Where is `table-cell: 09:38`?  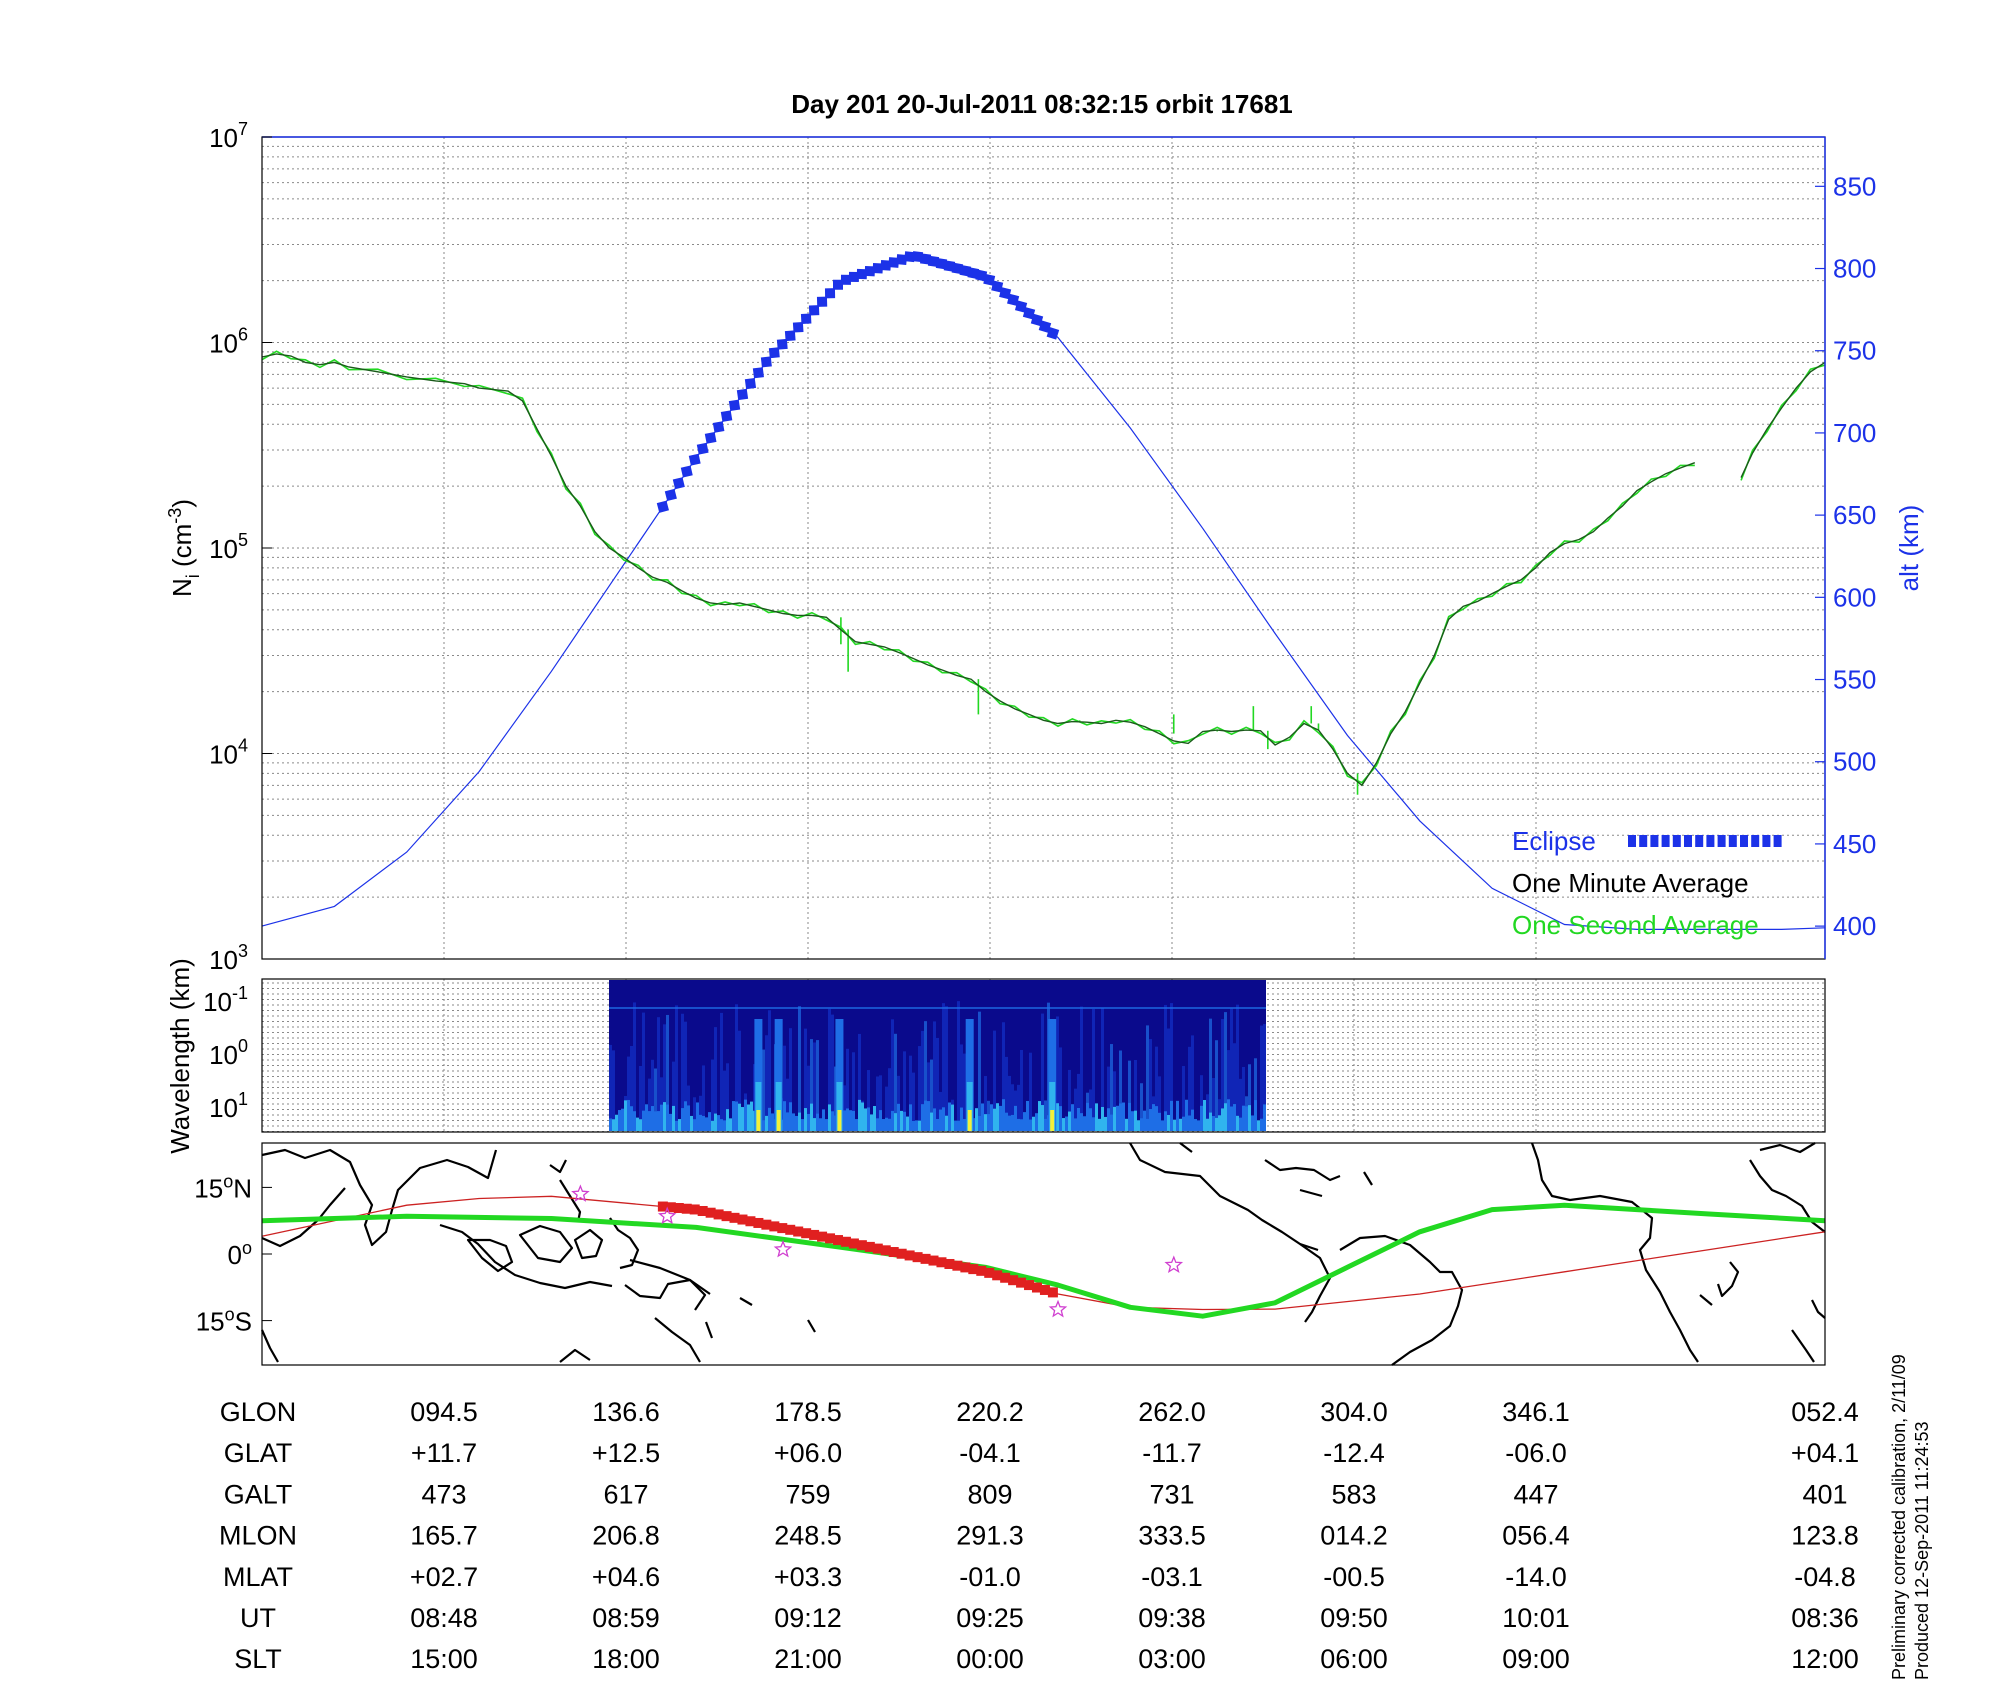
table-cell: 09:38 is located at coordinates (1172, 1618).